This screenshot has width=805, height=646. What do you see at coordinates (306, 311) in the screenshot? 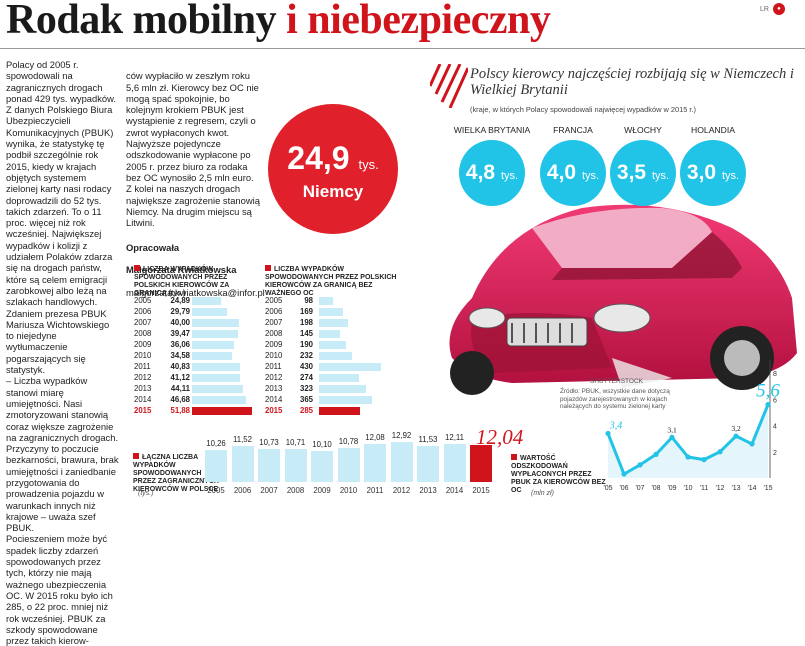
I see `chart-value-label: 169` at bounding box center [306, 311].